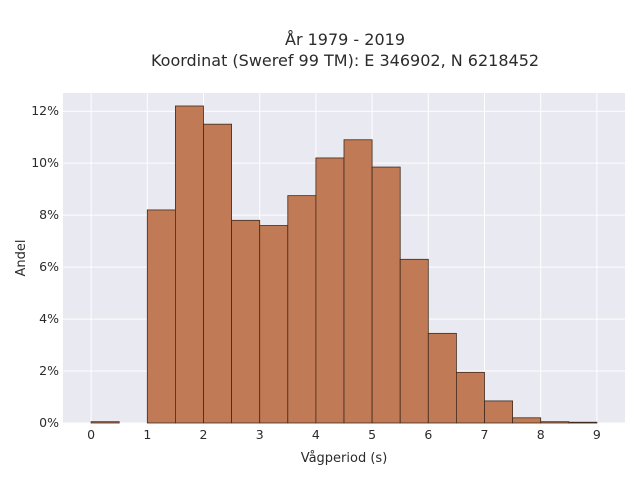 This screenshot has width=640, height=480. Describe the element at coordinates (49, 266) in the screenshot. I see `y-tick-label: 6%` at that location.